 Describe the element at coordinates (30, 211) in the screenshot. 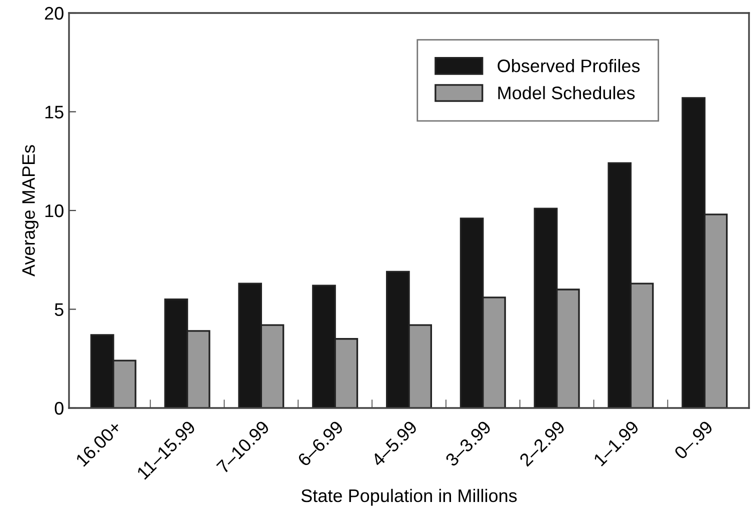

I see `y-axis-title: Average MAPEs` at that location.